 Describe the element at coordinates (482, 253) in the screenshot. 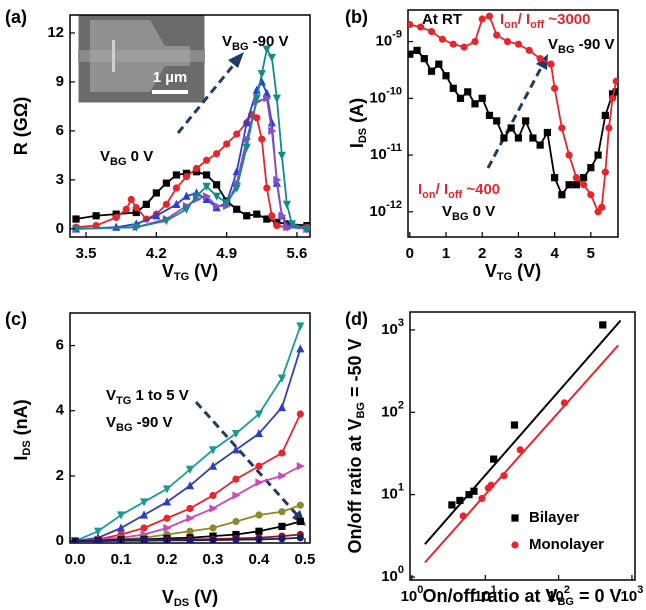

I see `x-tick-label: 2` at that location.